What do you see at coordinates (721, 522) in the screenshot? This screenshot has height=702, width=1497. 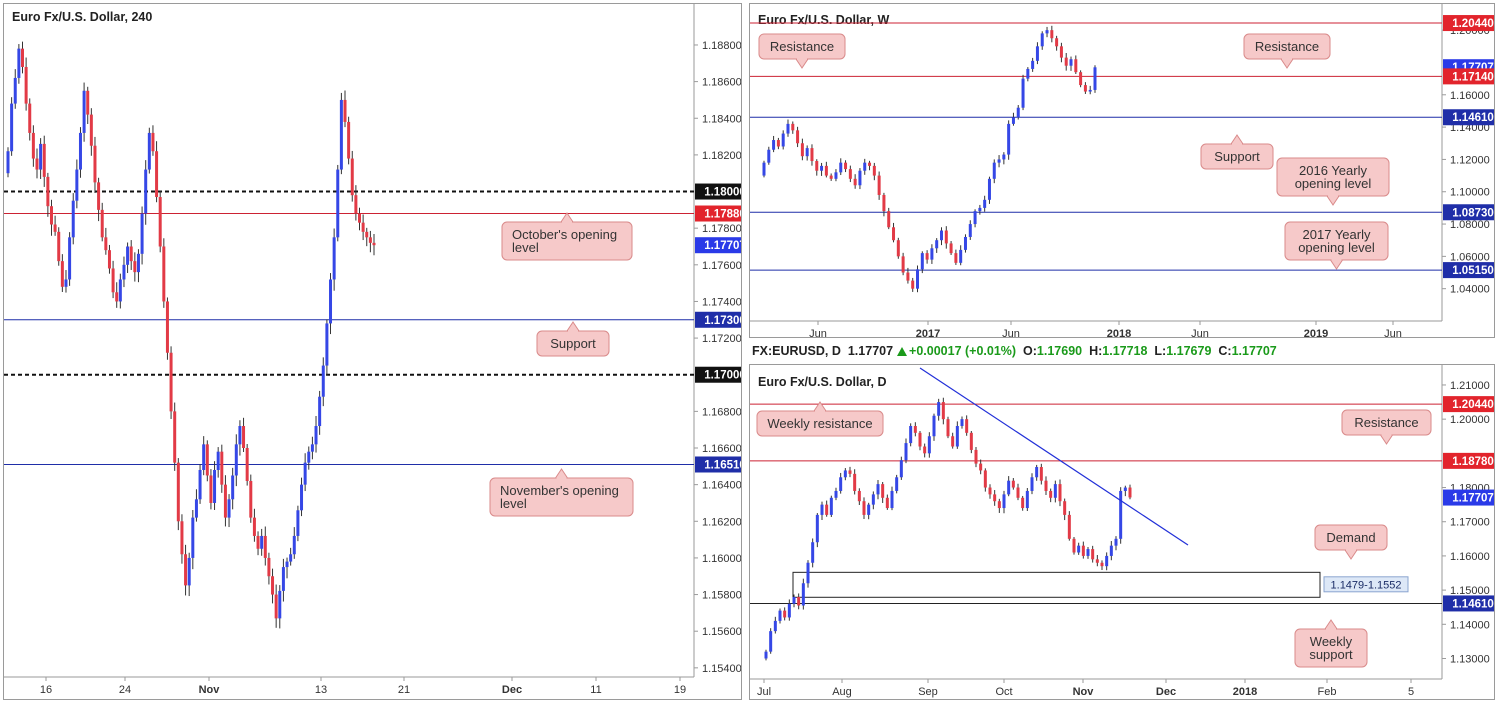 I see `y-tick-label: 1.16200` at bounding box center [721, 522].